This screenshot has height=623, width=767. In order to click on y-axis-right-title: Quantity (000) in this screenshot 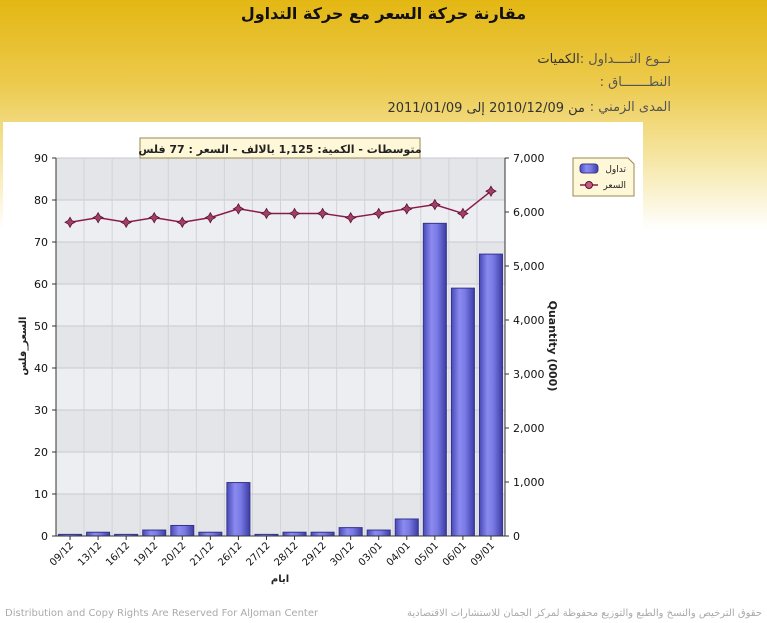, I will do `click(552, 346)`.